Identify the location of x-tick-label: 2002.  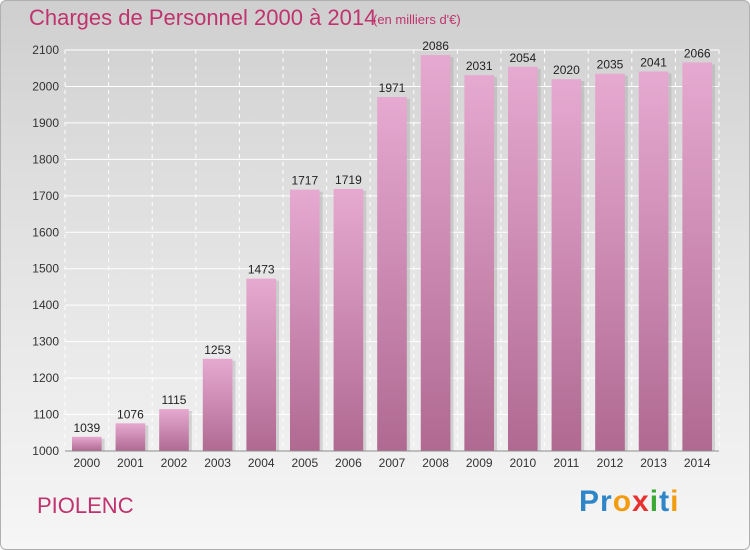
(174, 463).